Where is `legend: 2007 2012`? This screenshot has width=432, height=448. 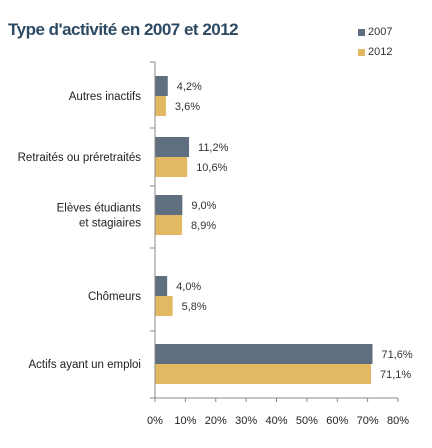 legend: 2007 2012 is located at coordinates (375, 42).